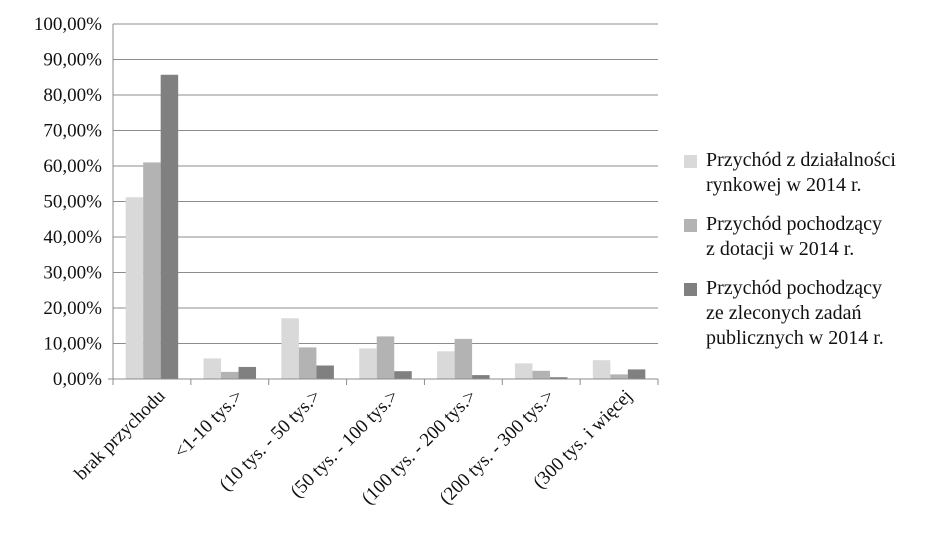  Describe the element at coordinates (72, 344) in the screenshot. I see `y-tick-label: 10,00%` at that location.